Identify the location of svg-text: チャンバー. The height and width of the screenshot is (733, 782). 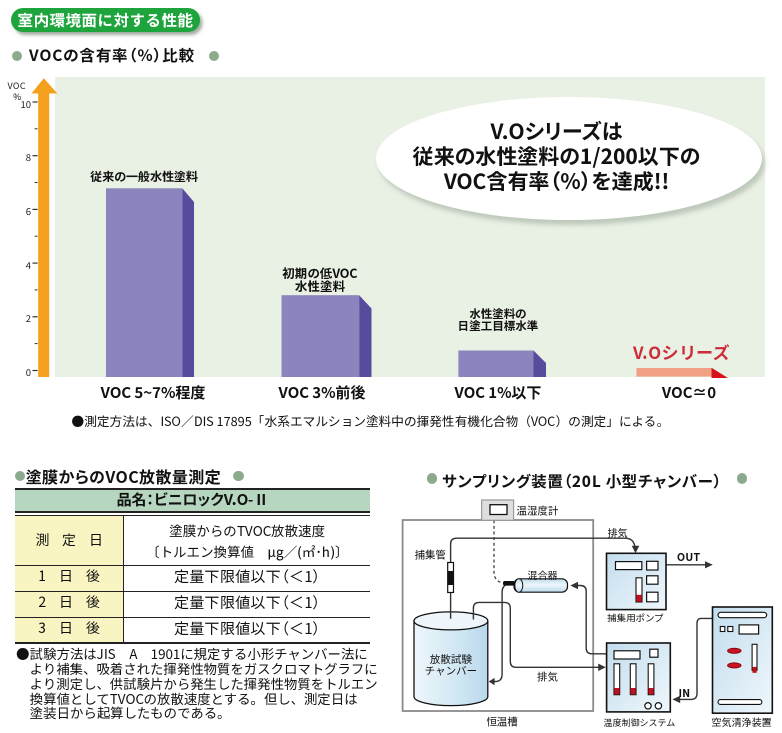
(451, 671).